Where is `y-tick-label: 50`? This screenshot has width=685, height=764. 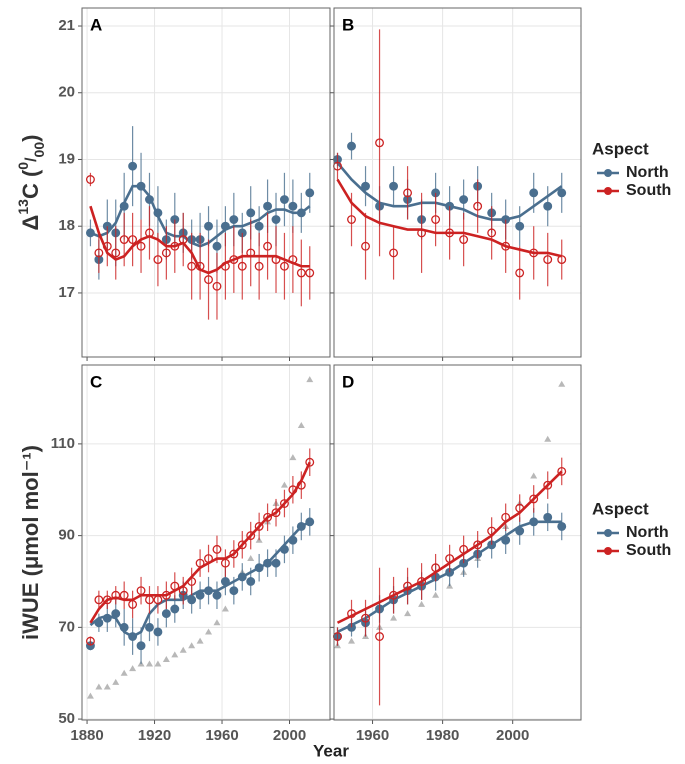
y-tick-label: 50 is located at coordinates (66, 718).